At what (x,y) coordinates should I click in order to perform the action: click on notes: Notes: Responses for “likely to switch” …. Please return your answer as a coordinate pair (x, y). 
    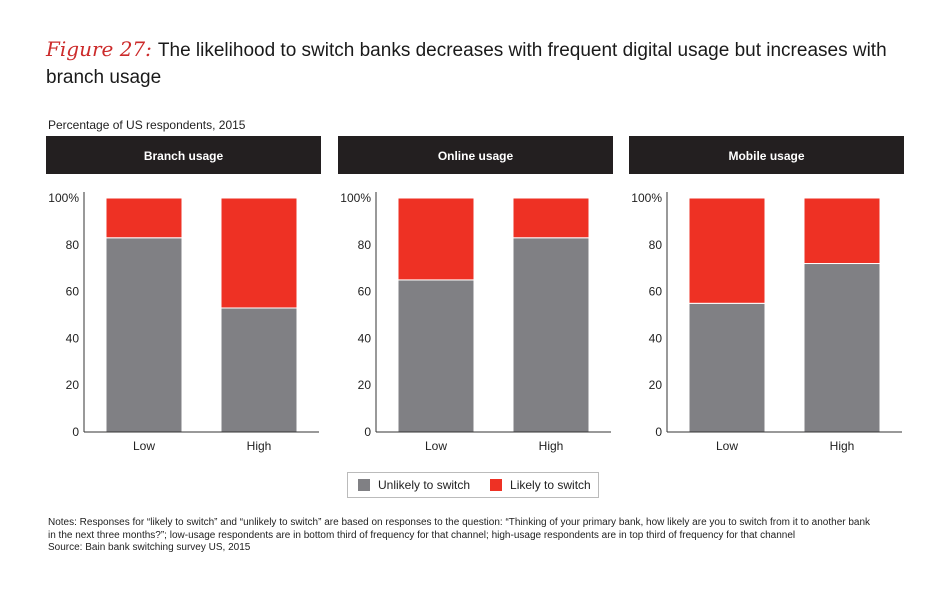
    Looking at the image, I should click on (463, 536).